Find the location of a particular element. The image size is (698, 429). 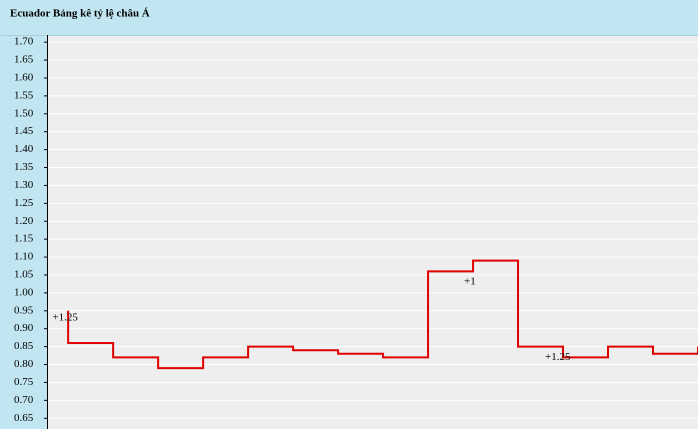

chart-title: Ecuador Bảng kê tỷ lệ châu Á is located at coordinates (80, 14).